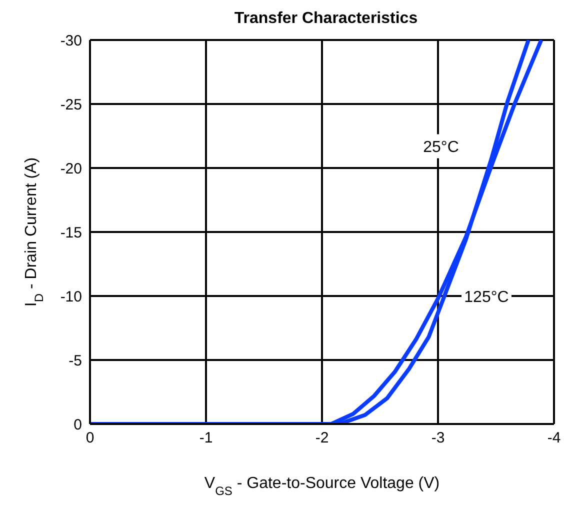 This screenshot has width=564, height=522. I want to click on y-tick-label: -15, so click(71, 233).